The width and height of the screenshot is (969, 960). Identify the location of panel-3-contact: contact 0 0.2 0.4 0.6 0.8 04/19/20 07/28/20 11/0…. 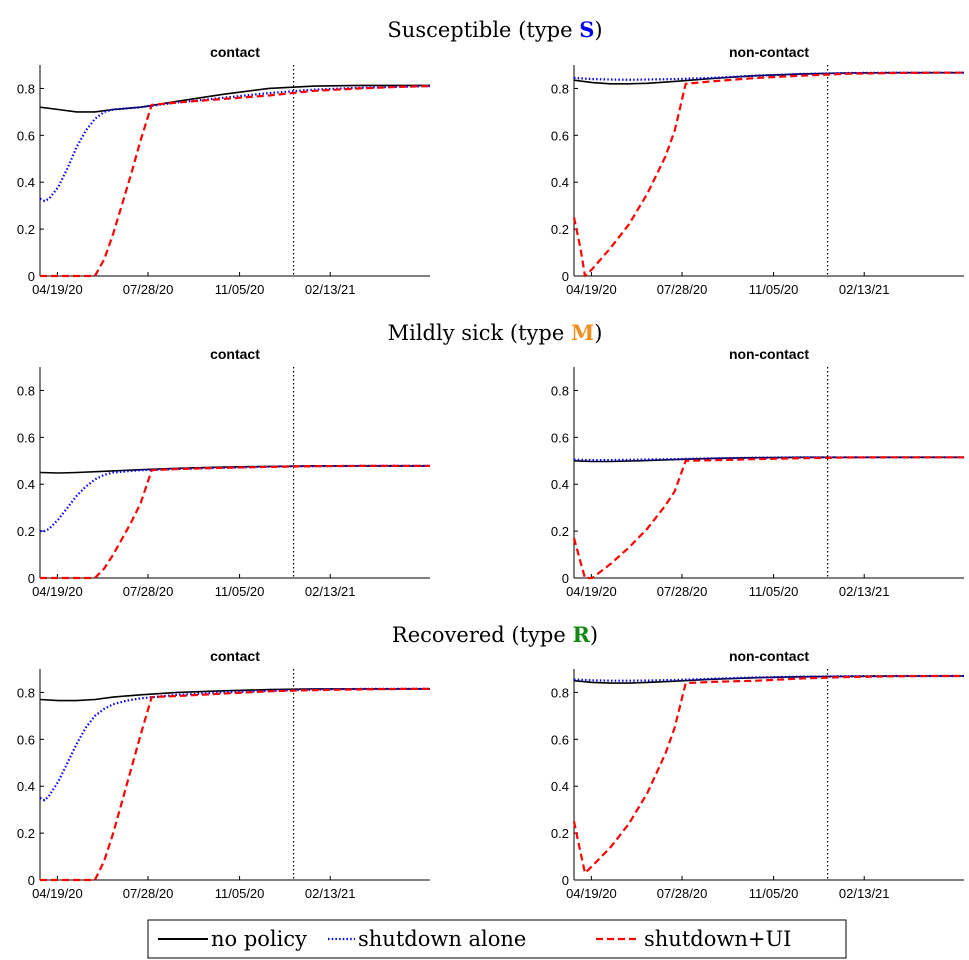
(223, 774).